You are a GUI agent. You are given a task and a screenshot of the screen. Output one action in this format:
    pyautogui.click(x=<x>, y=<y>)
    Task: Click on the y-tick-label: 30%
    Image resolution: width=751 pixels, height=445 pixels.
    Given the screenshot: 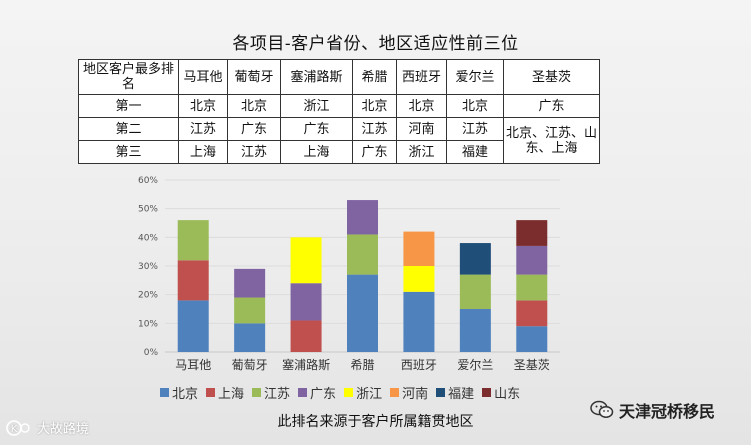 What is the action you would take?
    pyautogui.click(x=148, y=267)
    